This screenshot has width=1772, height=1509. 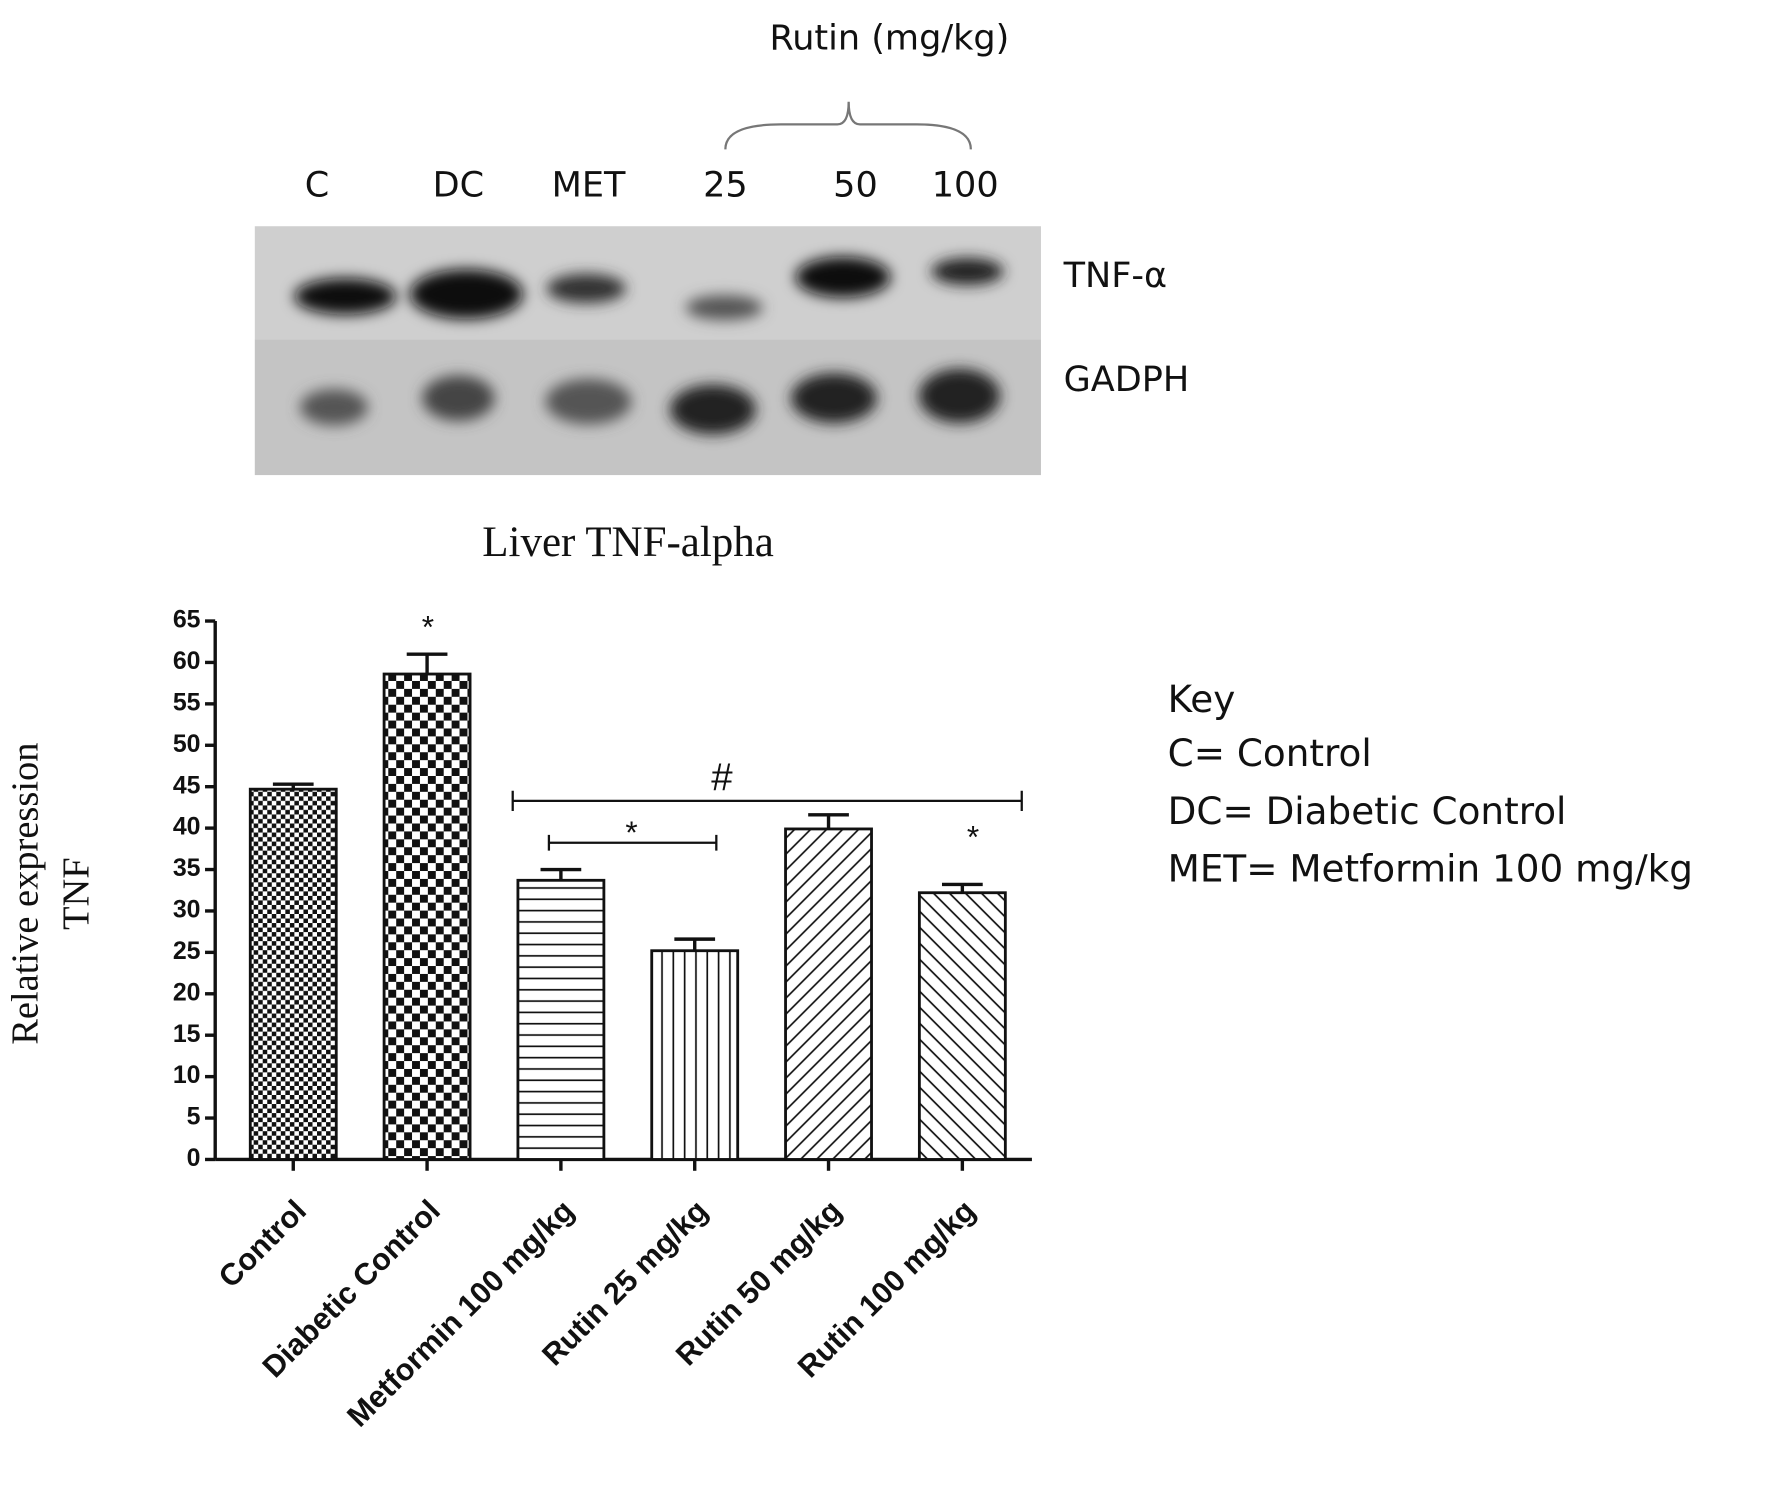 I want to click on x-tick-label: Metformin 100 mg/kg, so click(x=461, y=1314).